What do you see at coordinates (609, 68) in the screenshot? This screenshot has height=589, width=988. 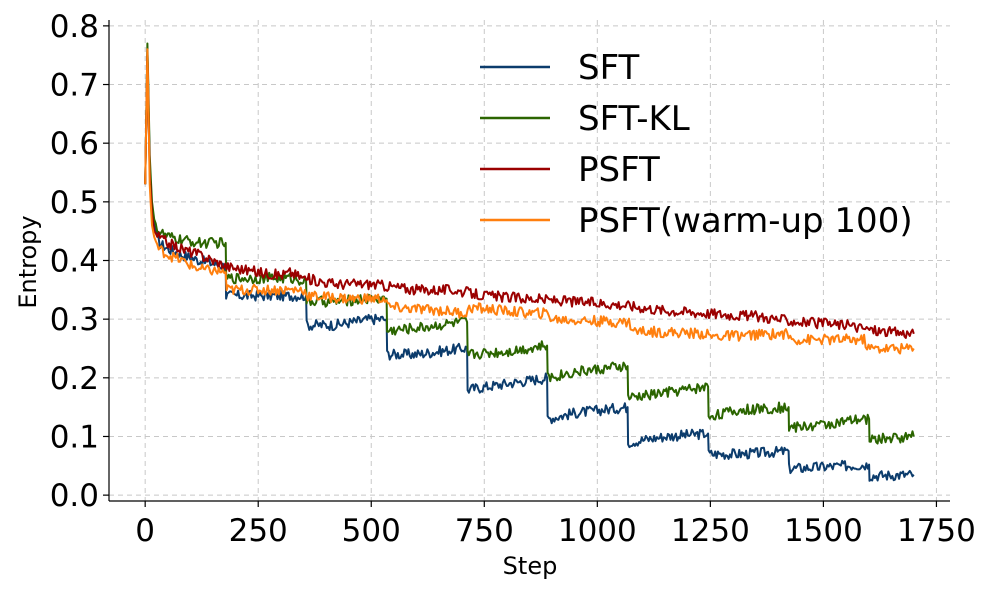 I see `legend-label: SFT` at bounding box center [609, 68].